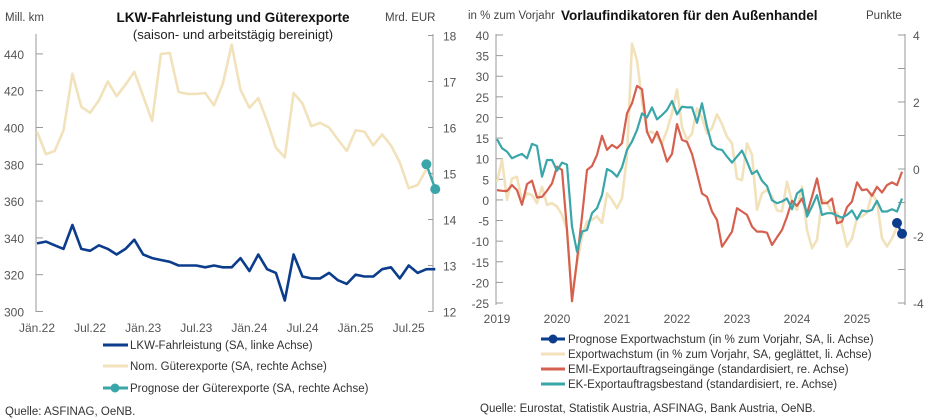  I want to click on right-axis-tick-label: 18, so click(450, 37).